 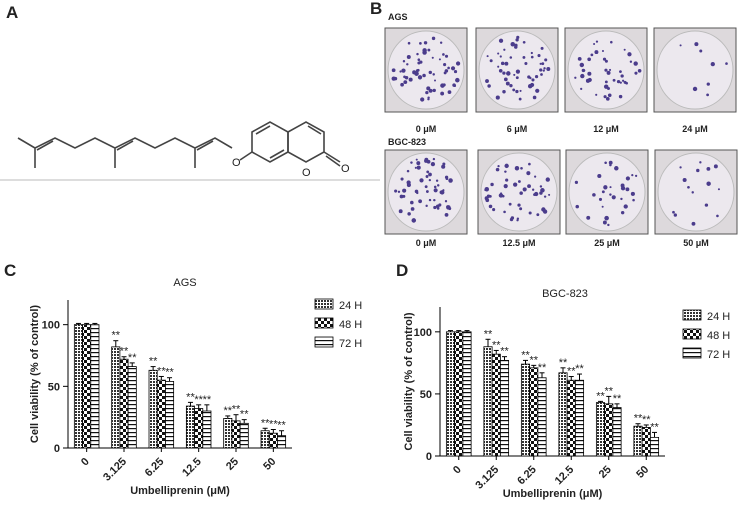 What do you see at coordinates (426, 243) in the screenshot?
I see `dose-label: 0 μM` at bounding box center [426, 243].